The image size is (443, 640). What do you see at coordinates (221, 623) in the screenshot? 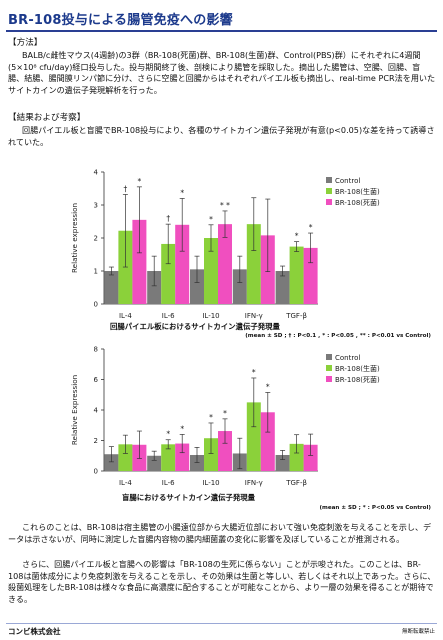
I see `footer-divider` at bounding box center [221, 623].